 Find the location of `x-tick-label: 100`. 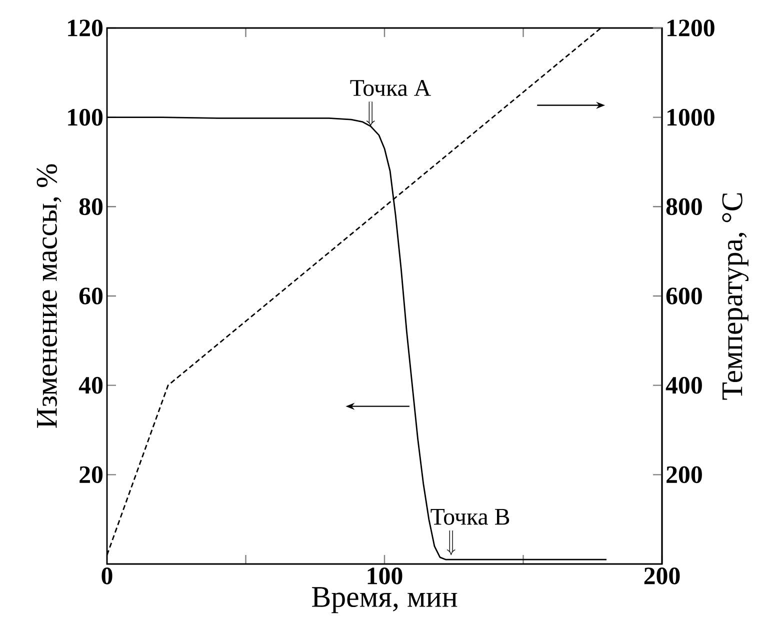

x-tick-label: 100 is located at coordinates (385, 576).